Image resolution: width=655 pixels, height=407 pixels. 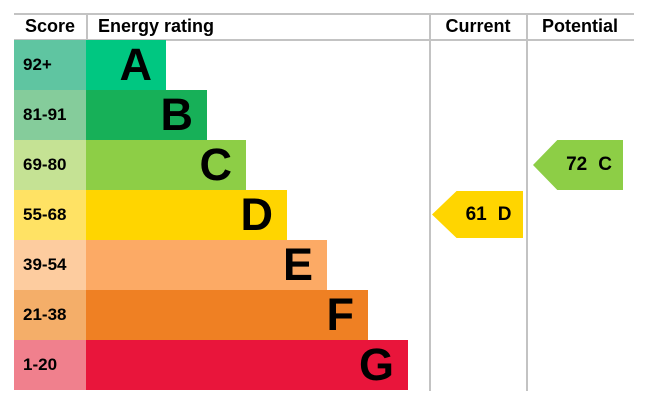 What do you see at coordinates (50, 65) in the screenshot?
I see `score-range-a: 92+` at bounding box center [50, 65].